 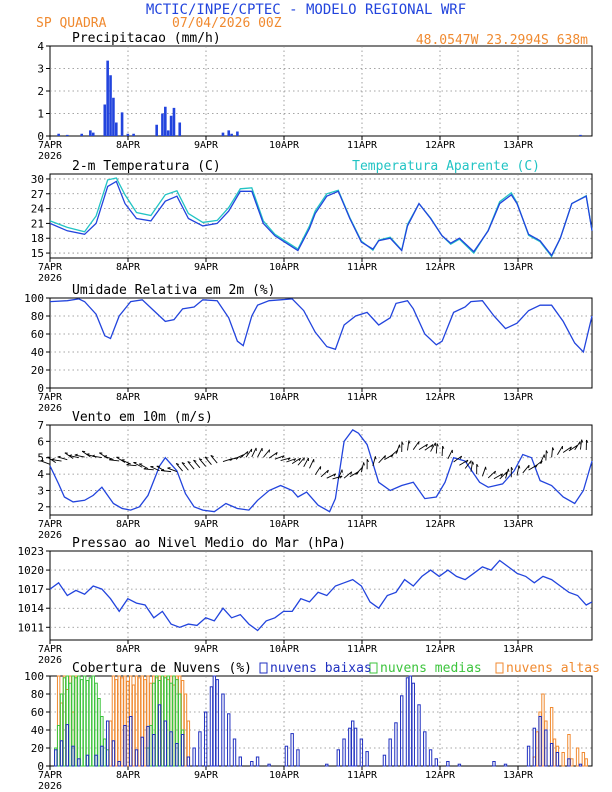 I want to click on cloud-high-legend-swatch, so click(x=499, y=668).